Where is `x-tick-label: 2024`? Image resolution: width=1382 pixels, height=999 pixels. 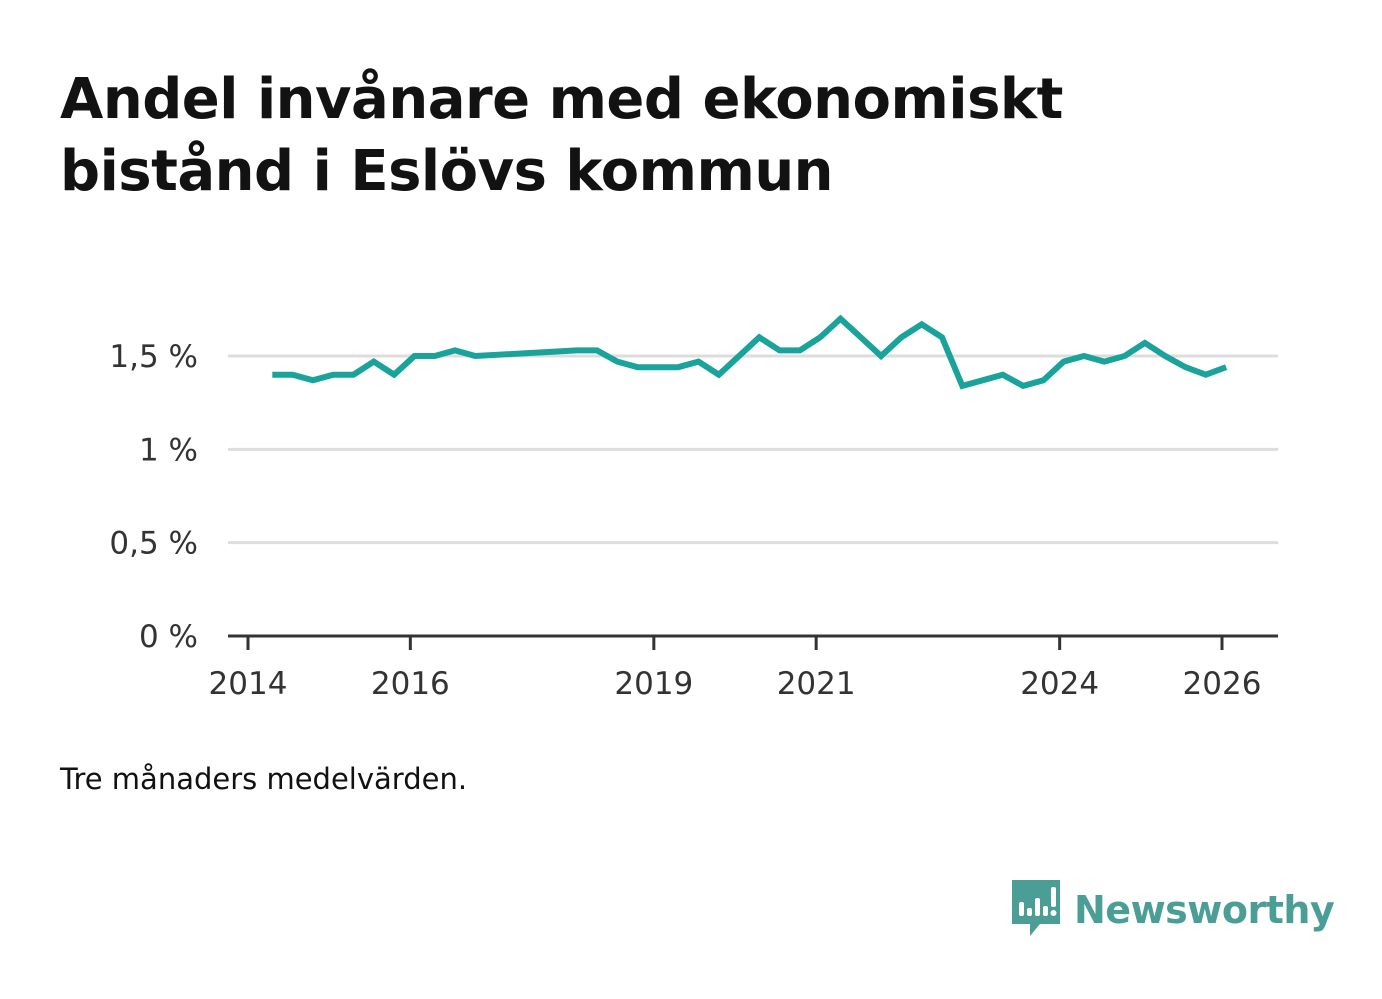
x-tick-label: 2024 is located at coordinates (1059, 684).